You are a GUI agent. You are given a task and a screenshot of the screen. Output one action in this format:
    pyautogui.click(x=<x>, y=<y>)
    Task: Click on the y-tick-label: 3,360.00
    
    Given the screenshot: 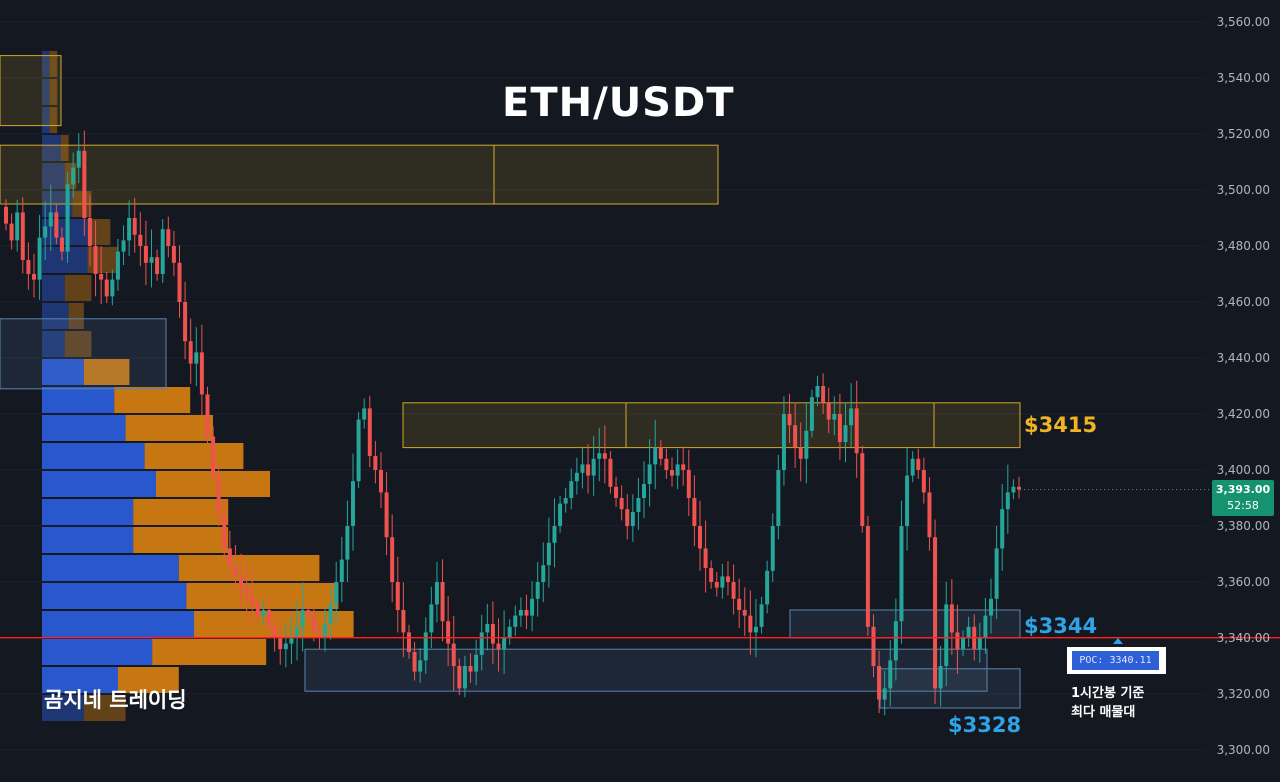 What is the action you would take?
    pyautogui.click(x=1243, y=582)
    